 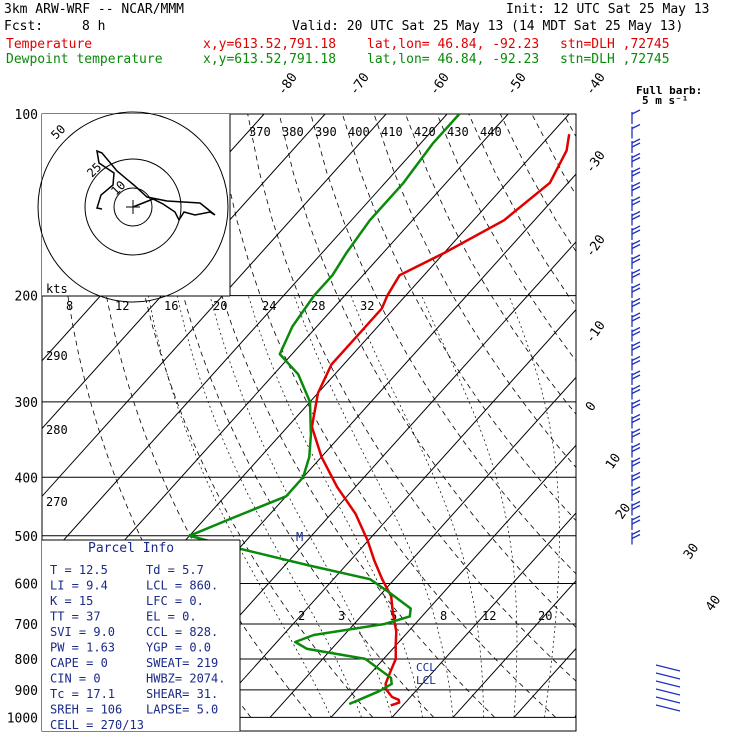 What do you see at coordinates (82, 694) in the screenshot?
I see `parcel-info-left: Tc = 17.1` at bounding box center [82, 694].